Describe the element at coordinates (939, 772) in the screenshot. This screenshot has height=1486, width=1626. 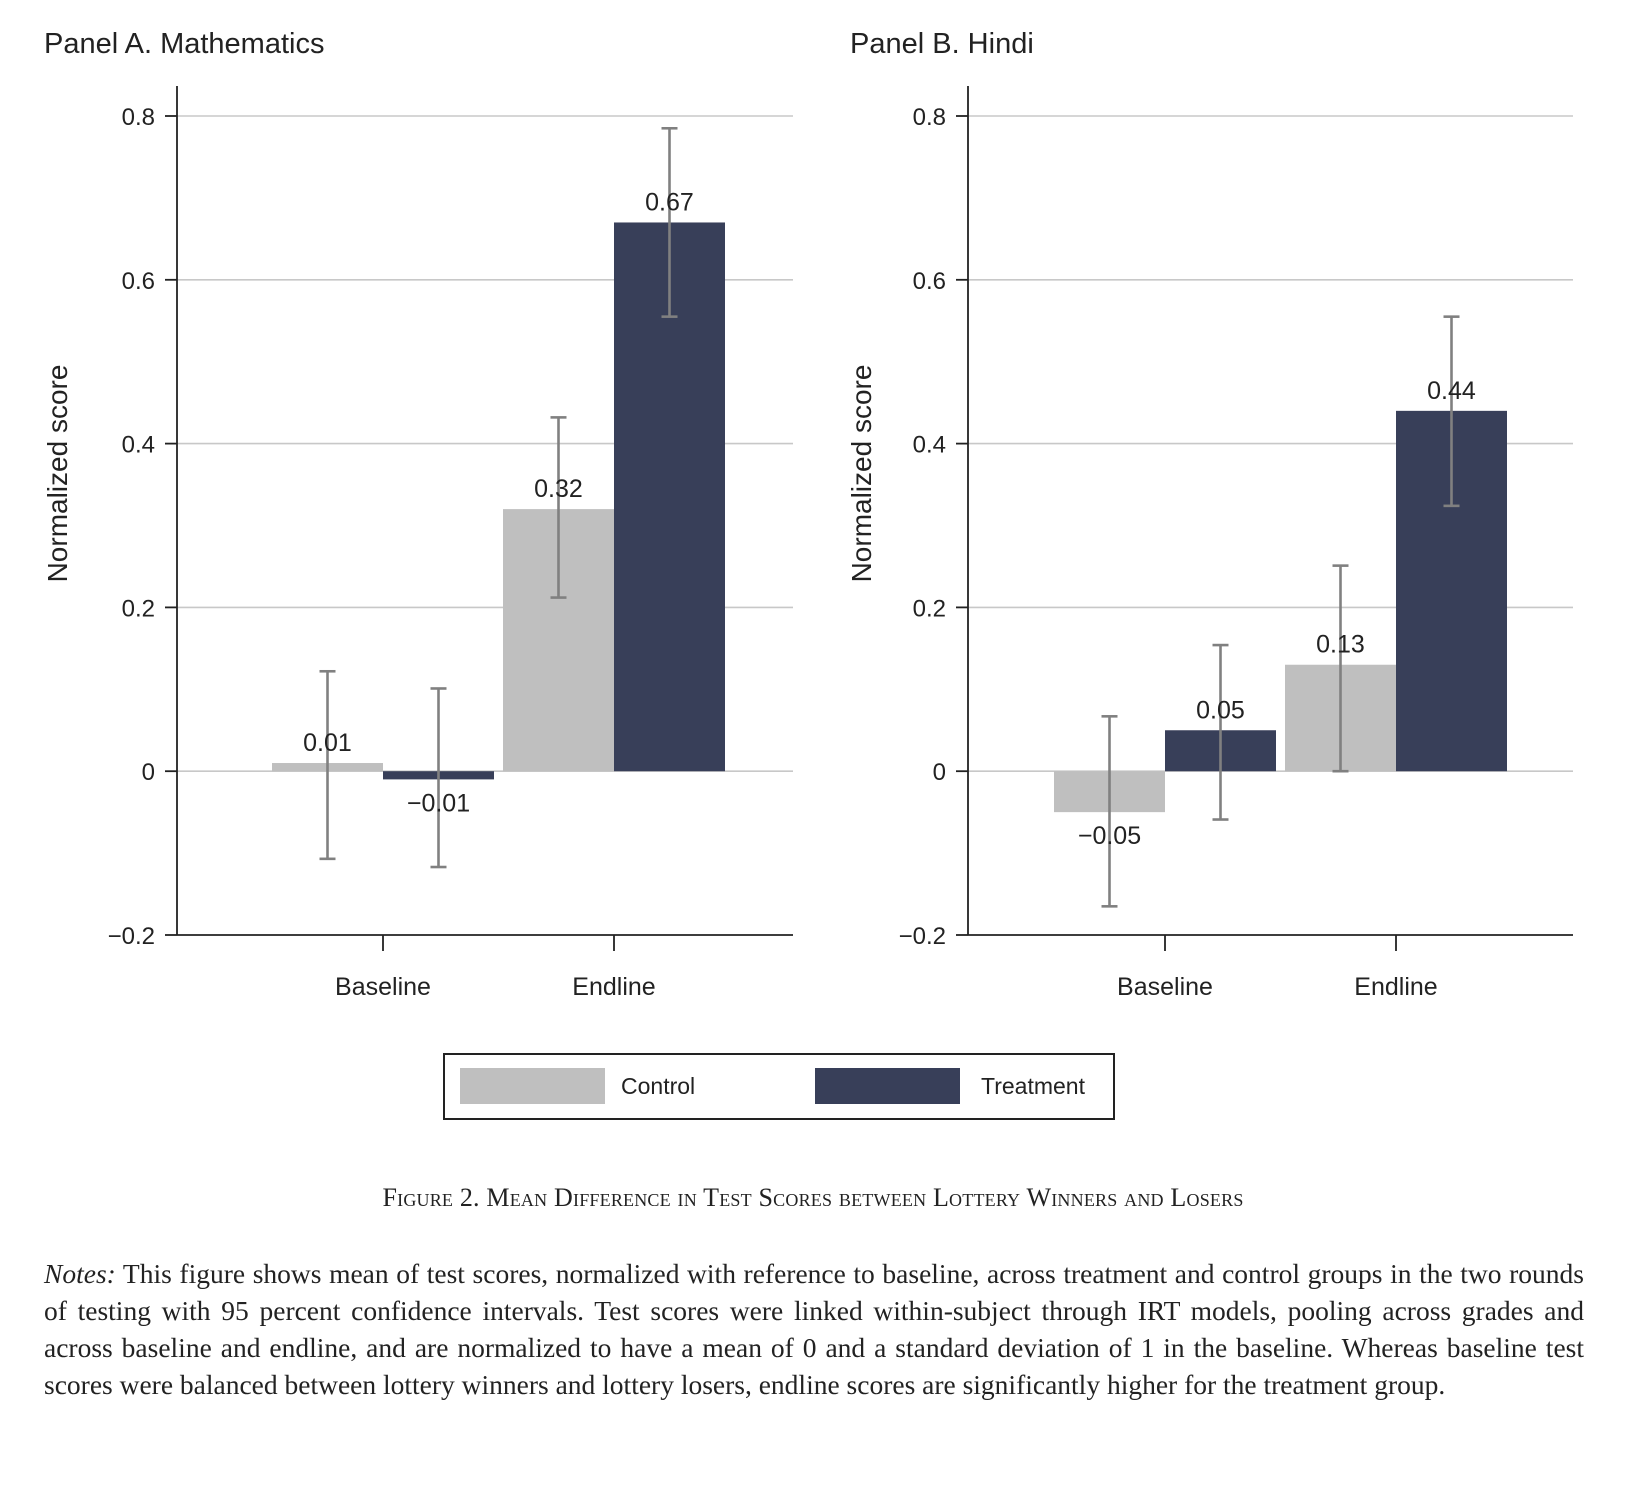
I see `panel-b-y-tick-label: 0` at that location.